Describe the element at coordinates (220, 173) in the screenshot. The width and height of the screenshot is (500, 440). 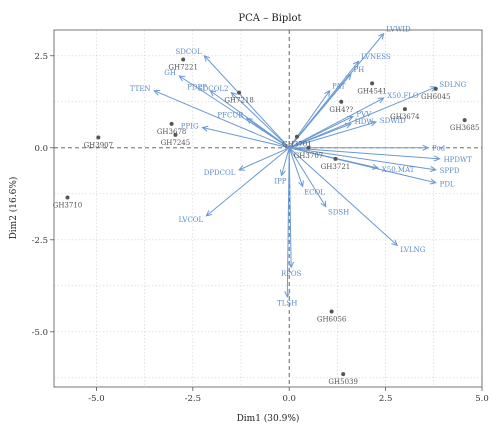
I see `variable-label: DPDCOL` at that location.